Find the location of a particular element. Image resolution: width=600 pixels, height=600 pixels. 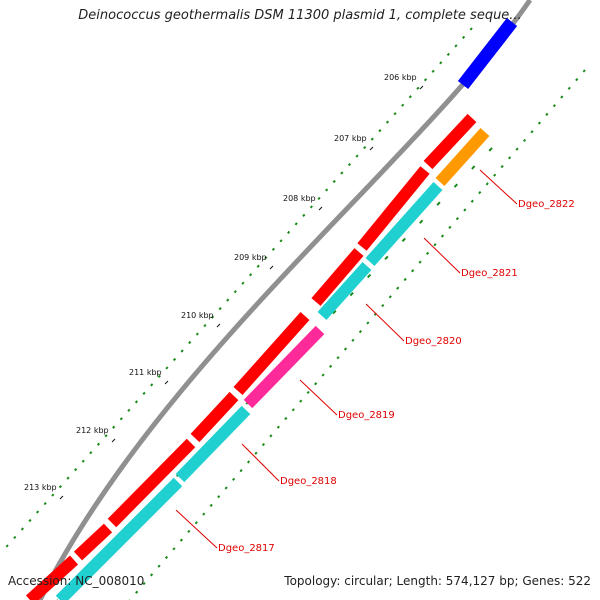

gene-label-Dgeo_2820: Dgeo_2820 is located at coordinates (433, 341).